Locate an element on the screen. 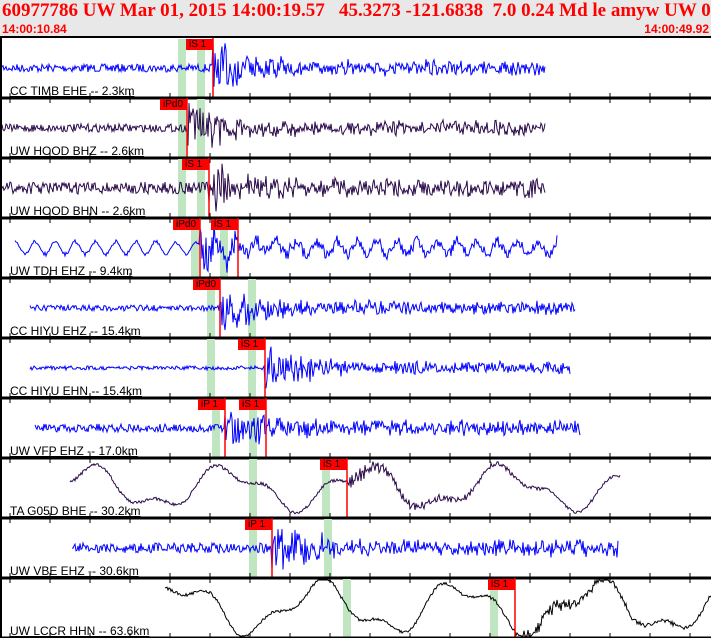 The image size is (711, 638). channel-label: CC HIYU EHN -- 15.4km is located at coordinates (76, 391).